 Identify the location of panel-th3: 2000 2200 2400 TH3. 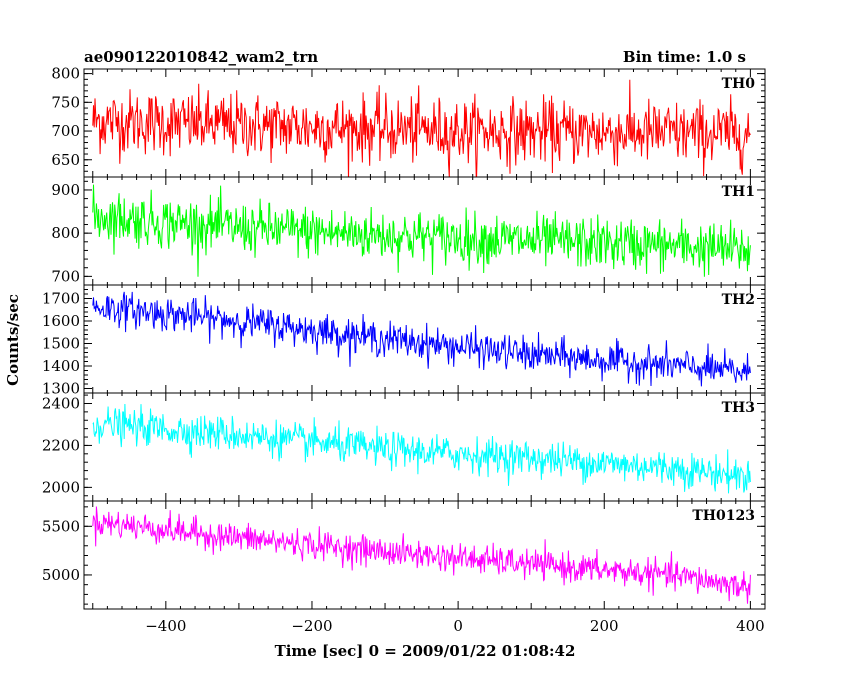
(404, 447).